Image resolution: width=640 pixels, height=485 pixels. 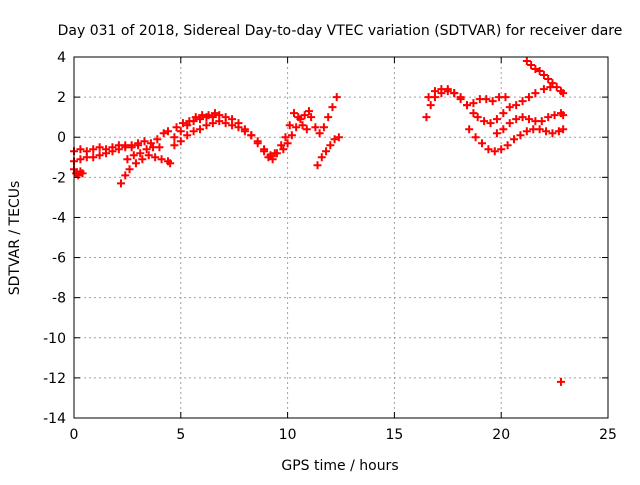 What do you see at coordinates (394, 435) in the screenshot?
I see `x-tick-label: 15` at bounding box center [394, 435].